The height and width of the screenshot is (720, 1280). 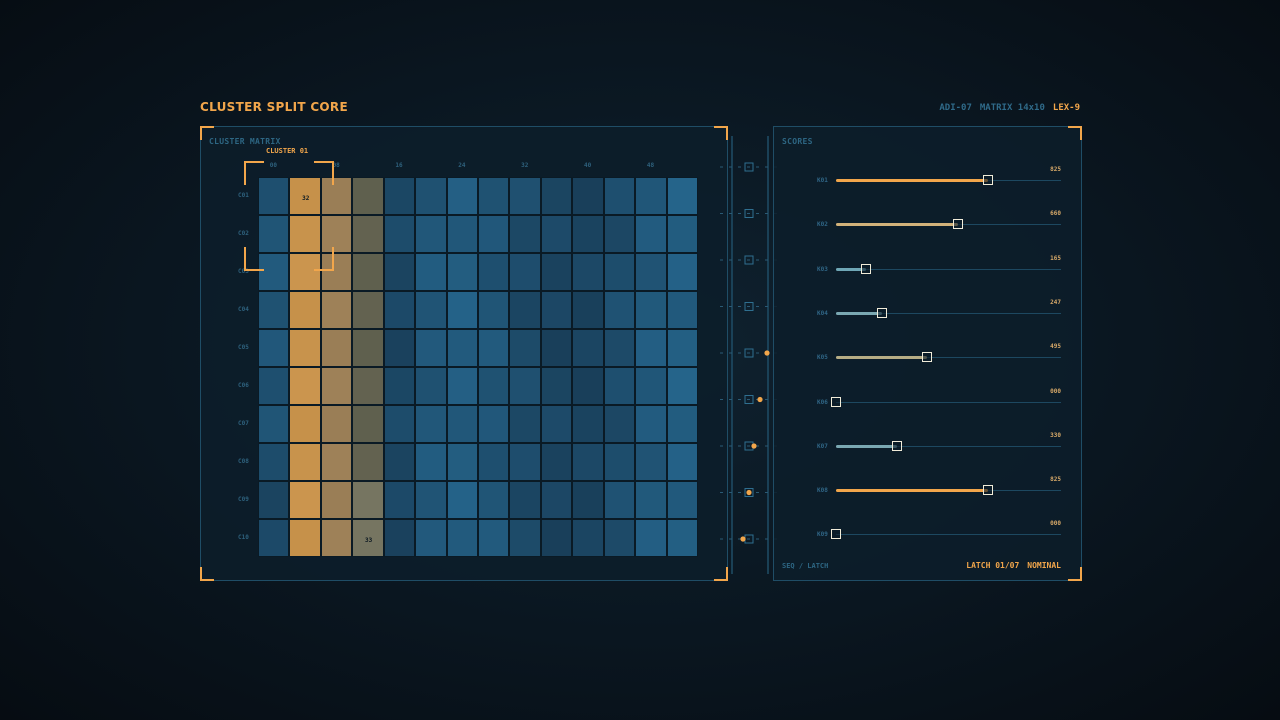 I want to click on matrix-cell: 33, so click(x=368, y=538).